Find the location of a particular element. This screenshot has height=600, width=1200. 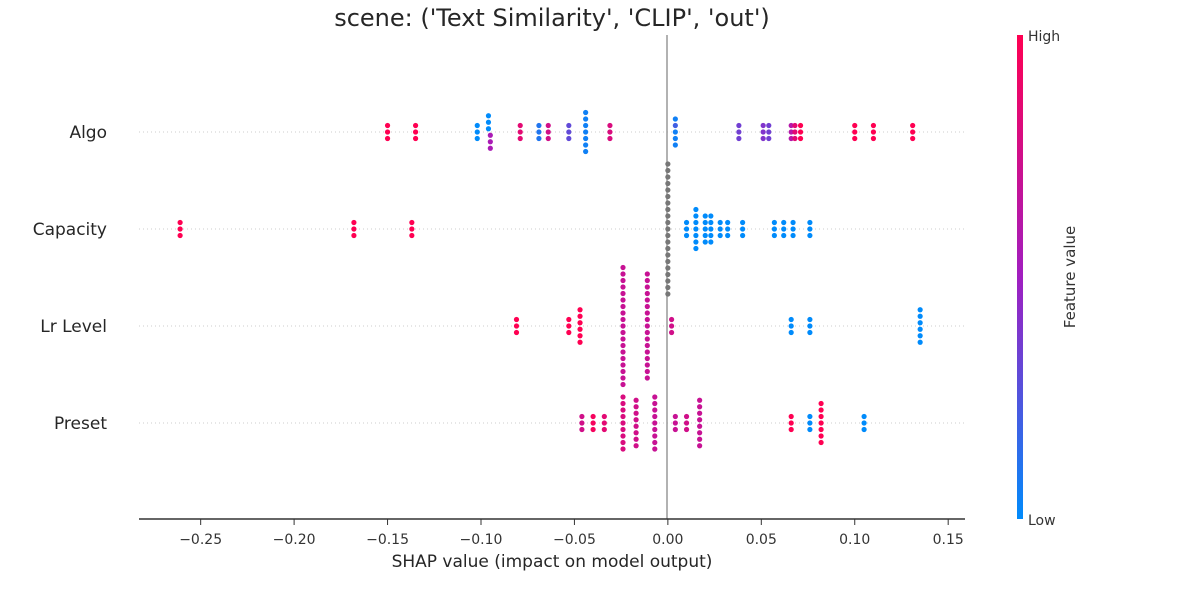

x-tick-label: 0.10 is located at coordinates (854, 540).